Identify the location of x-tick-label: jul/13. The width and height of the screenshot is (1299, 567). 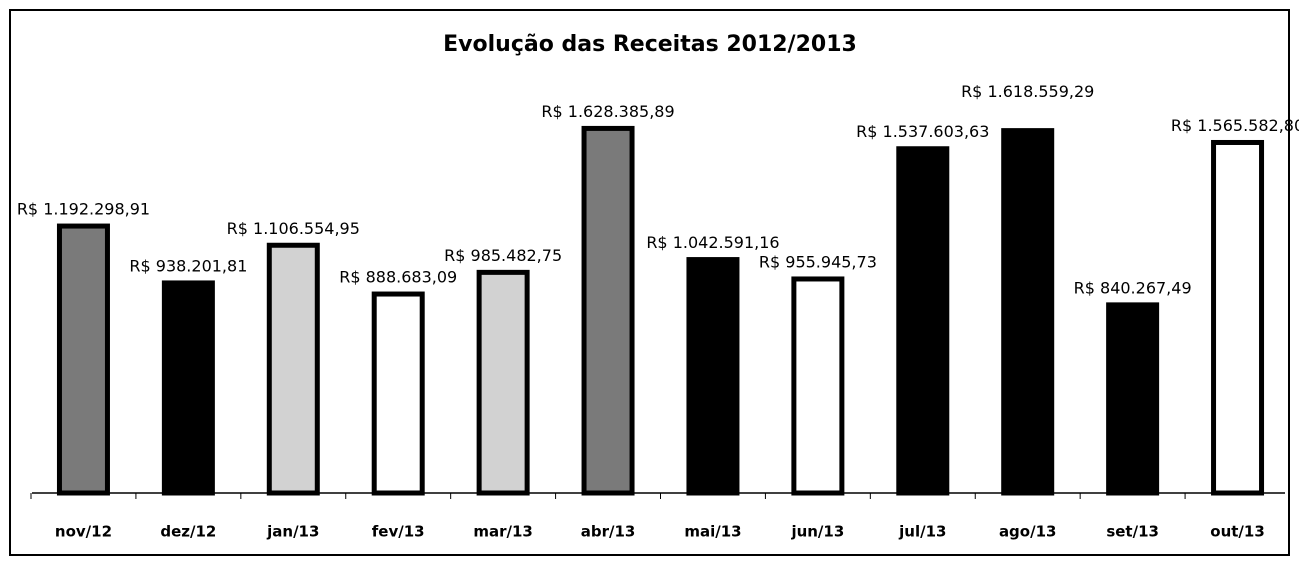
(922, 532).